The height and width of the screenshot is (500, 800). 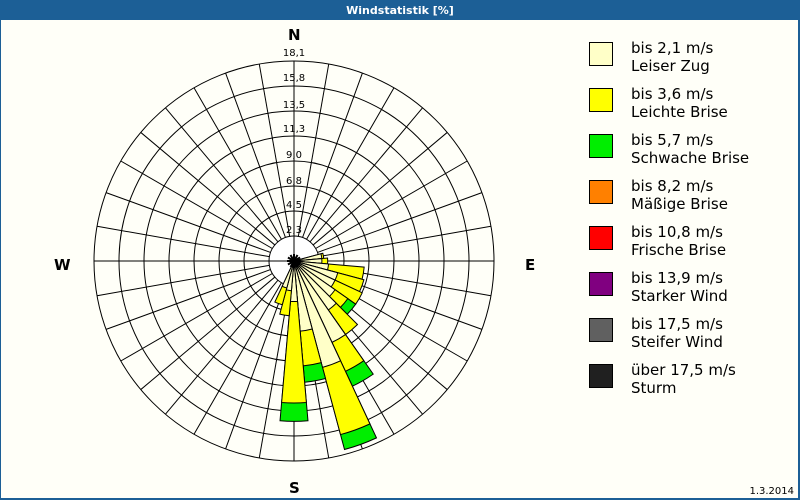 I want to click on compass-north-label: N, so click(x=294, y=35).